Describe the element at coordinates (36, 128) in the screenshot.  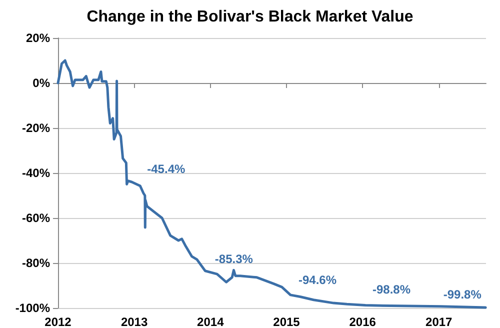
I see `y-tick-label: -20%` at that location.